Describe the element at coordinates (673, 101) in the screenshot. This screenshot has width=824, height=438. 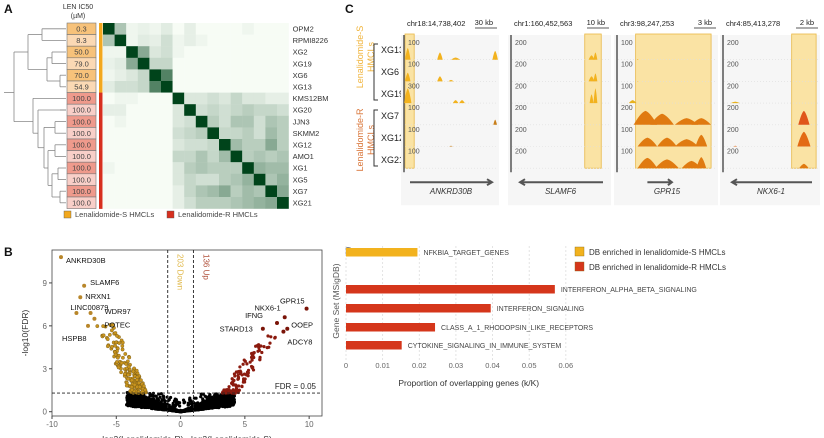
I see `highlight-region` at that location.